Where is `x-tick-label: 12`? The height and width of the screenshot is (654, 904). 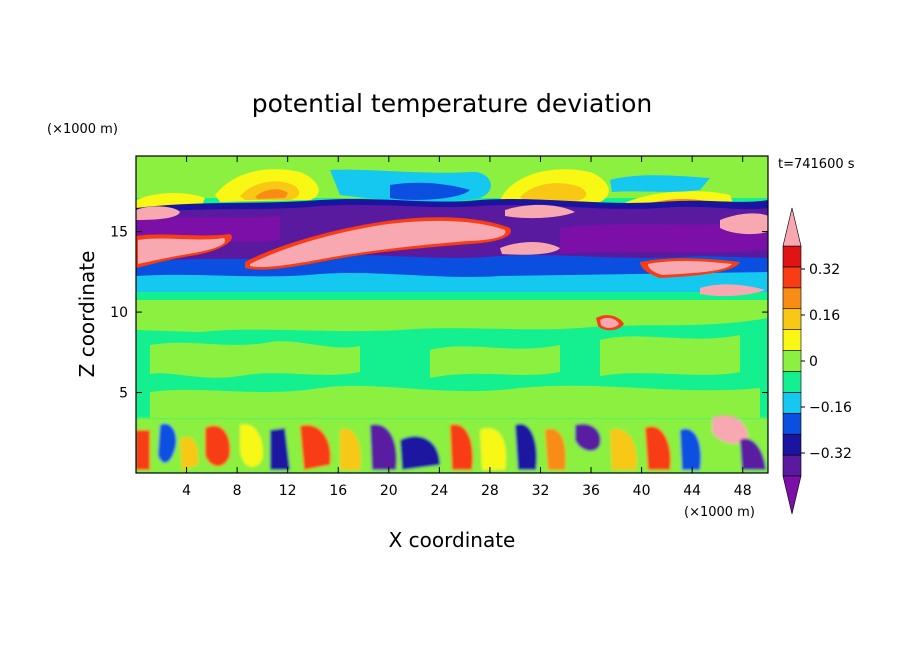 x-tick-label: 12 is located at coordinates (288, 491).